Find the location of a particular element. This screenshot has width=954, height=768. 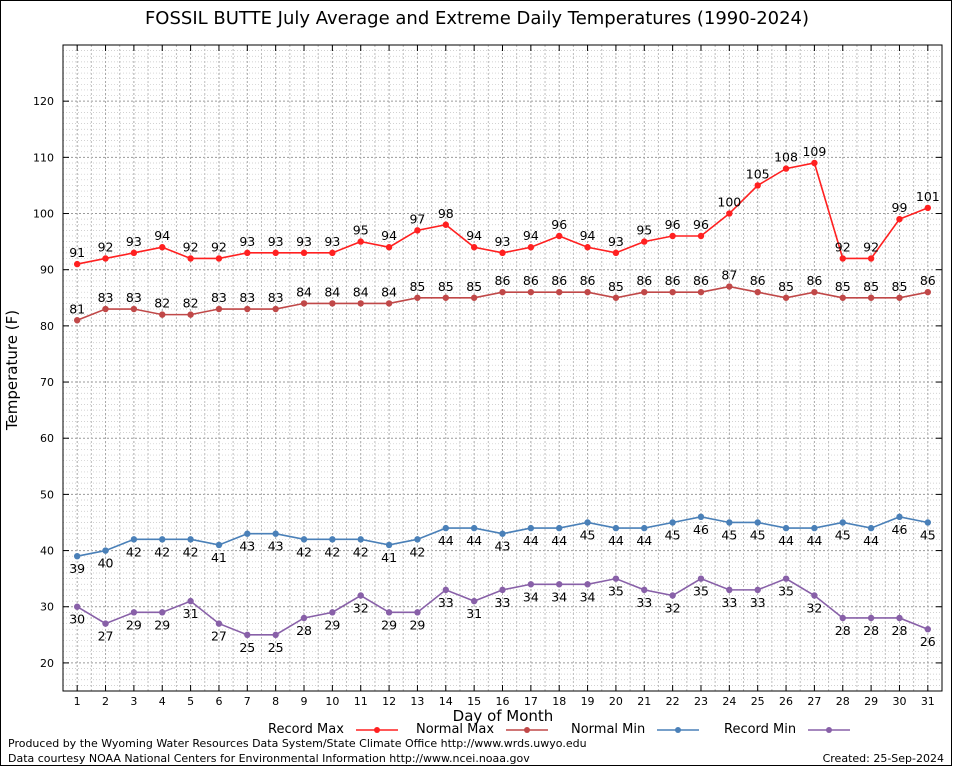

data-label-record-min: 31 is located at coordinates (191, 613).